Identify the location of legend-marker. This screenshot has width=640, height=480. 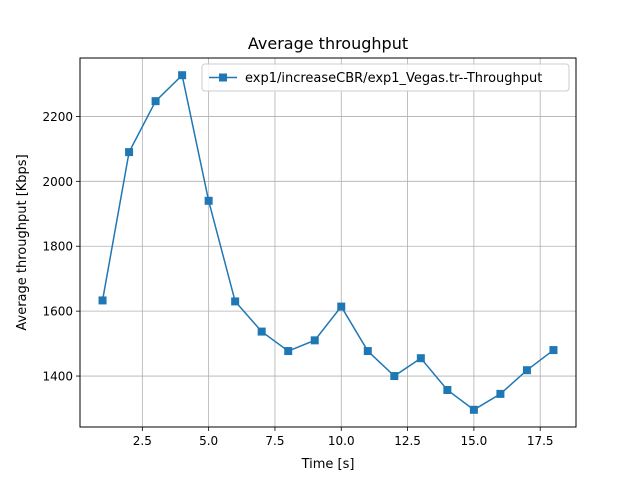
(223, 77).